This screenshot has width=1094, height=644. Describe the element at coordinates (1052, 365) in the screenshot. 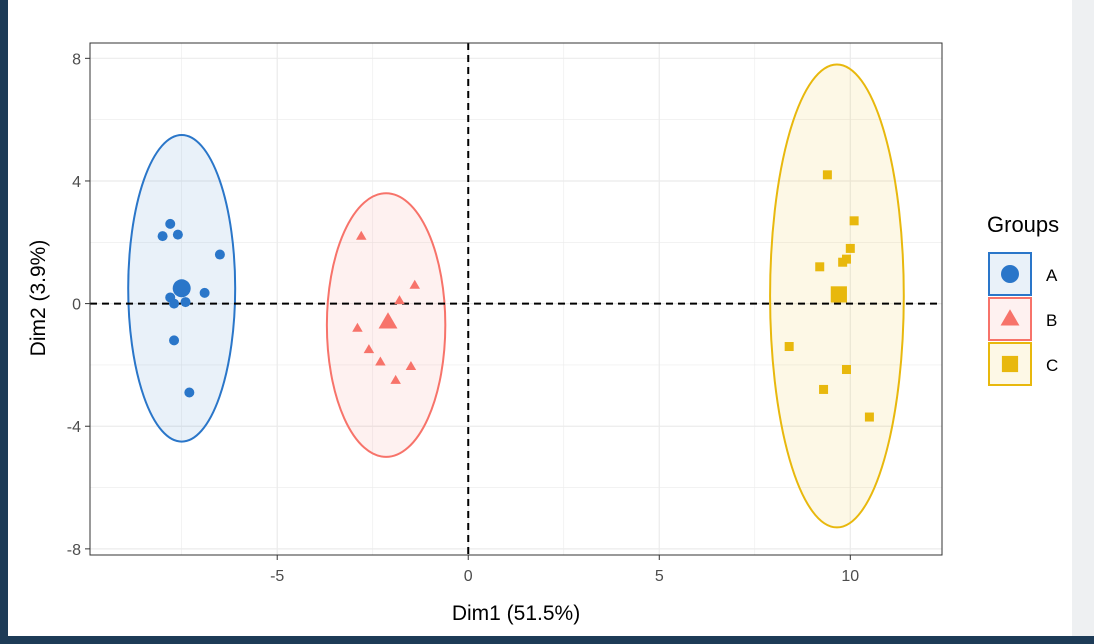

I see `legend-label-C: C` at that location.